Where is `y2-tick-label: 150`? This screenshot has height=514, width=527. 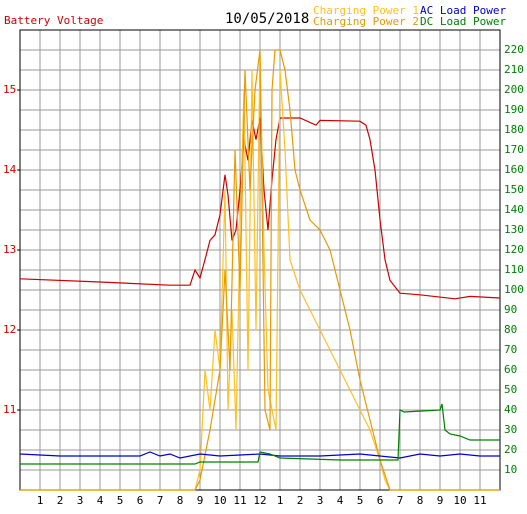 y2-tick-label: 150 is located at coordinates (514, 189).